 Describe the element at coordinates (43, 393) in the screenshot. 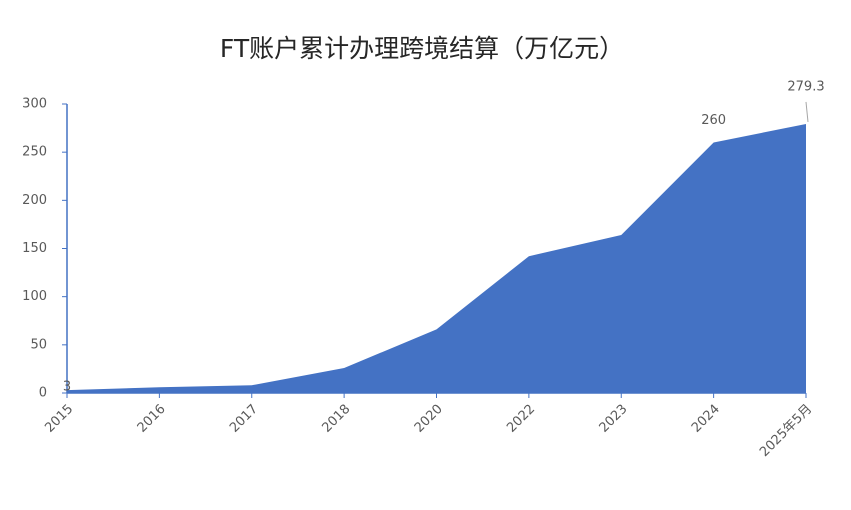

I see `y-tick-label: 0` at that location.